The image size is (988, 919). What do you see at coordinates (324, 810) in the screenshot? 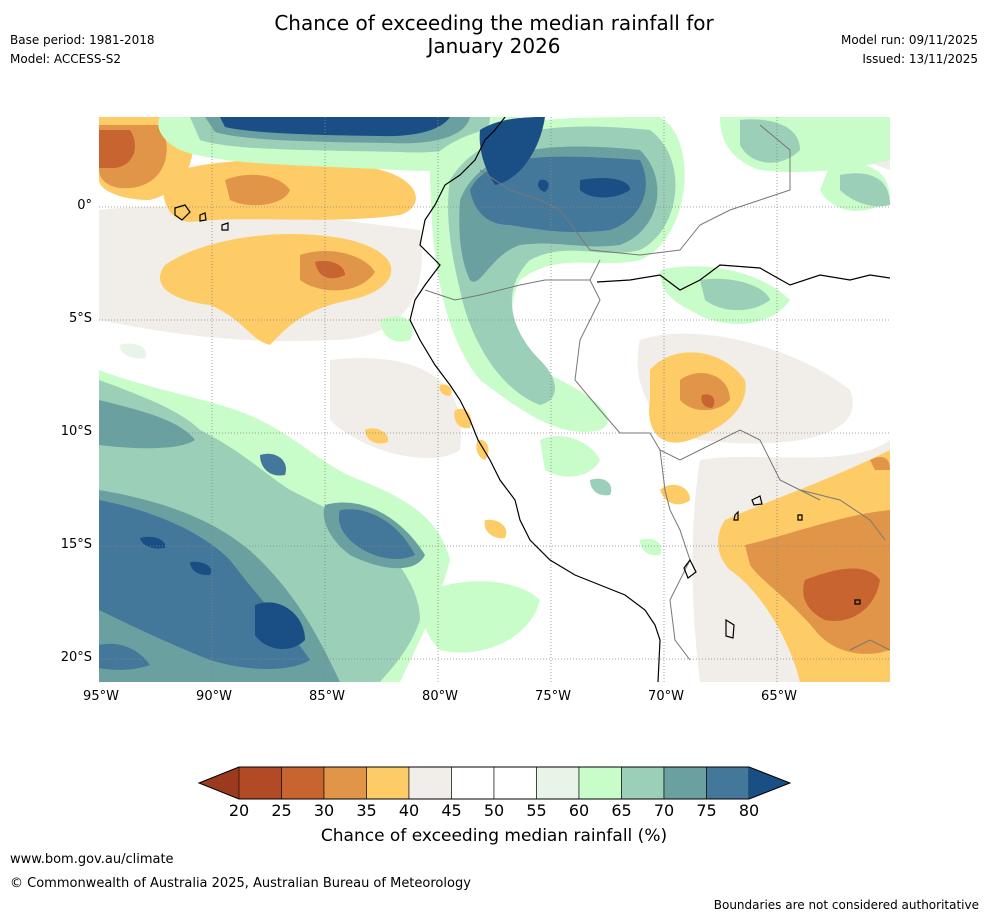
I see `colorbar-tick-label: 30` at bounding box center [324, 810].